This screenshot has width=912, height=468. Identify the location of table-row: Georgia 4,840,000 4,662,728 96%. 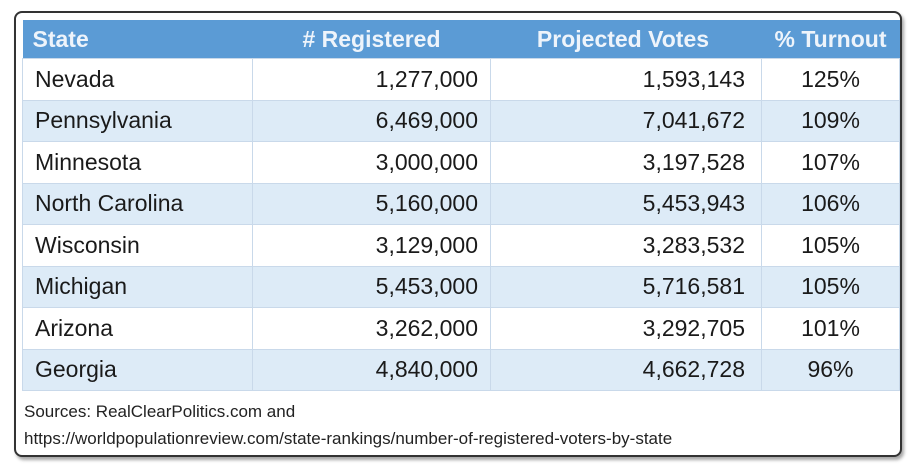
(461, 369).